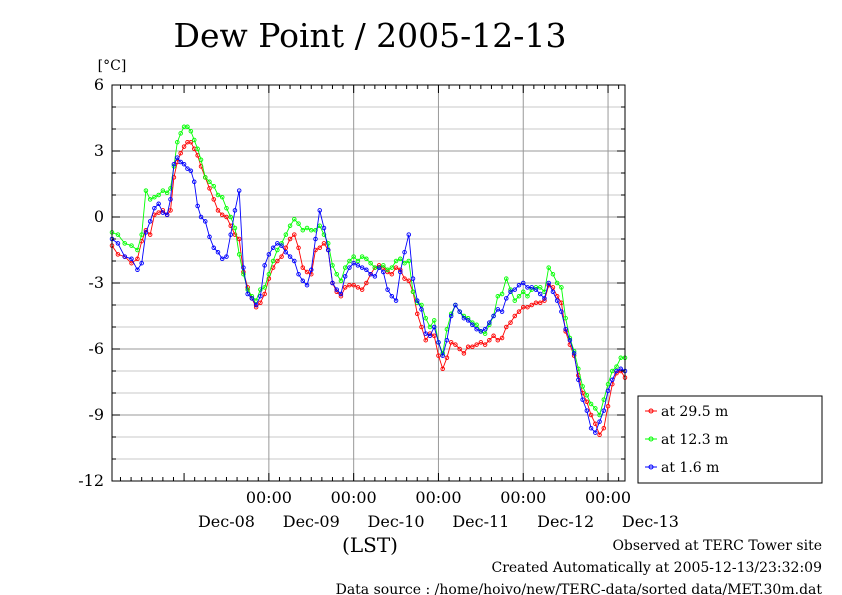 The height and width of the screenshot is (595, 842). Describe the element at coordinates (112, 66) in the screenshot. I see `y-axis-unit: [°C]` at that location.